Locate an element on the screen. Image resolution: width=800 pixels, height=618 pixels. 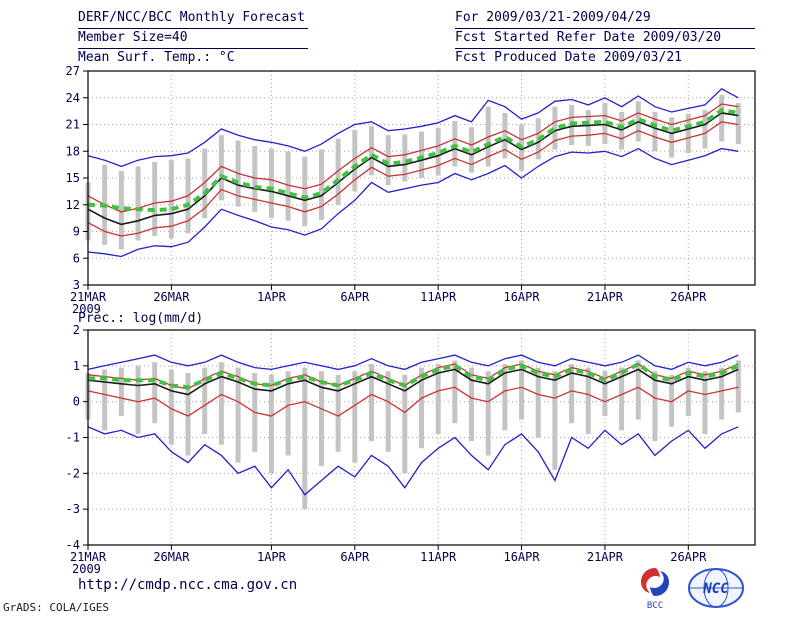
ensemble-mean-line is located at coordinates (413, 382).